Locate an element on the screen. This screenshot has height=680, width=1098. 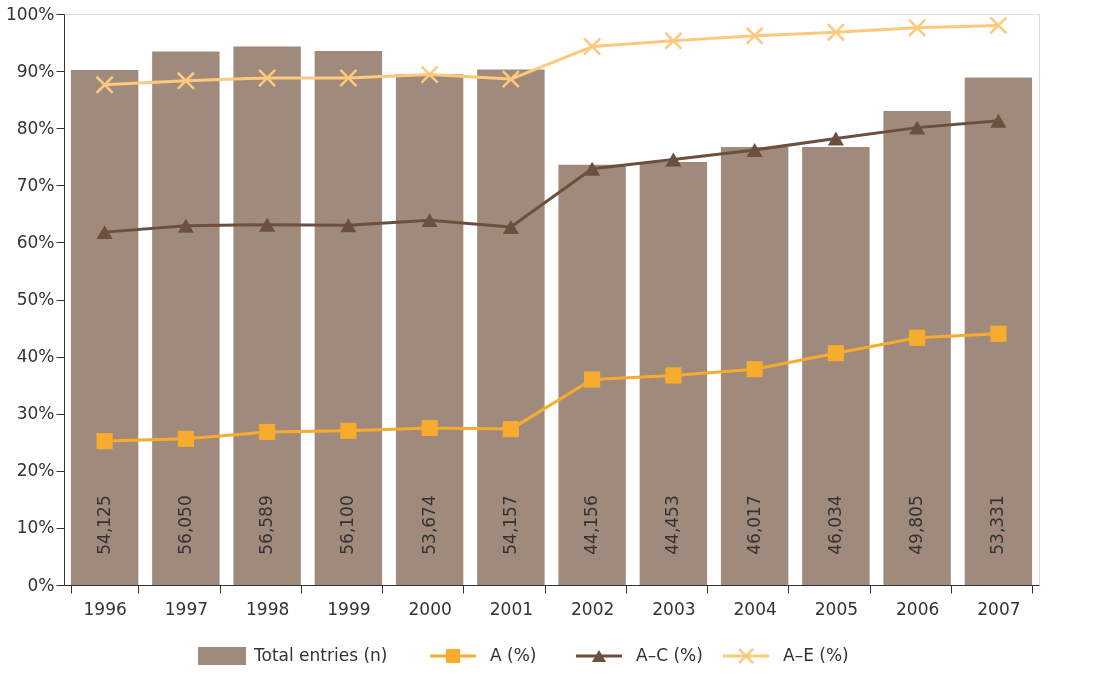
x-tick-label: 2005 is located at coordinates (836, 608).